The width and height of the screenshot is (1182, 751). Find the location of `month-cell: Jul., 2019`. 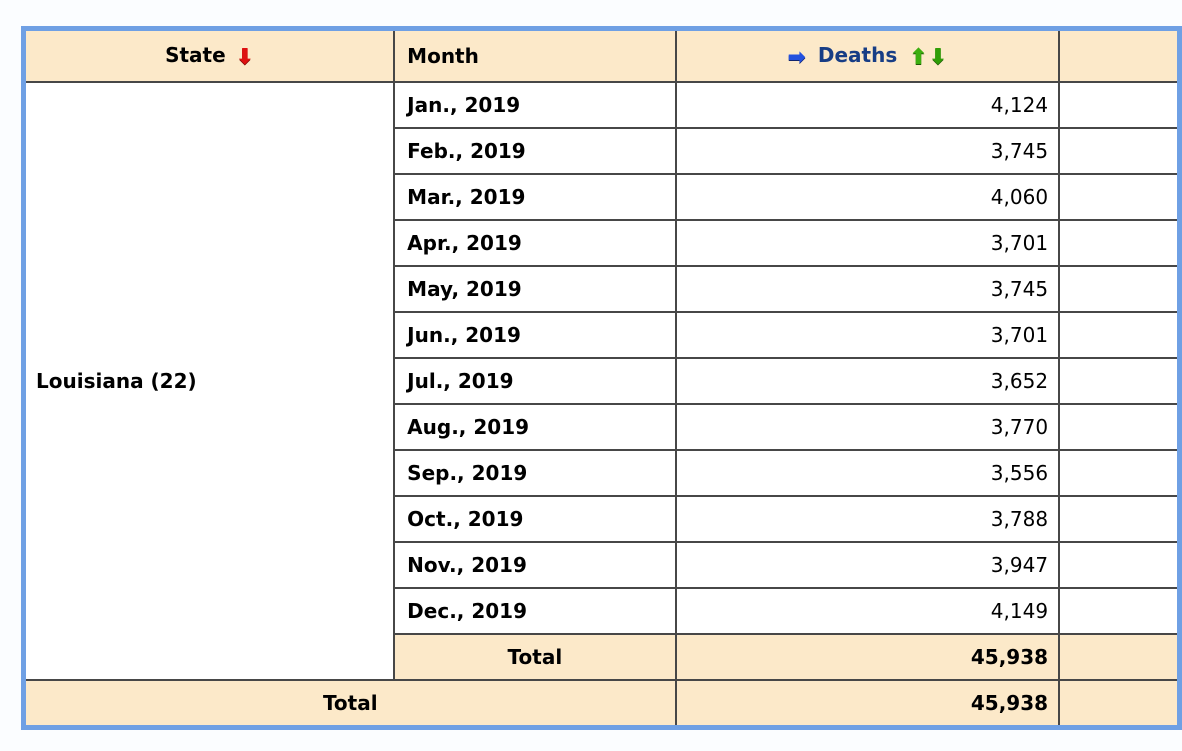

month-cell: Jul., 2019 is located at coordinates (535, 381).